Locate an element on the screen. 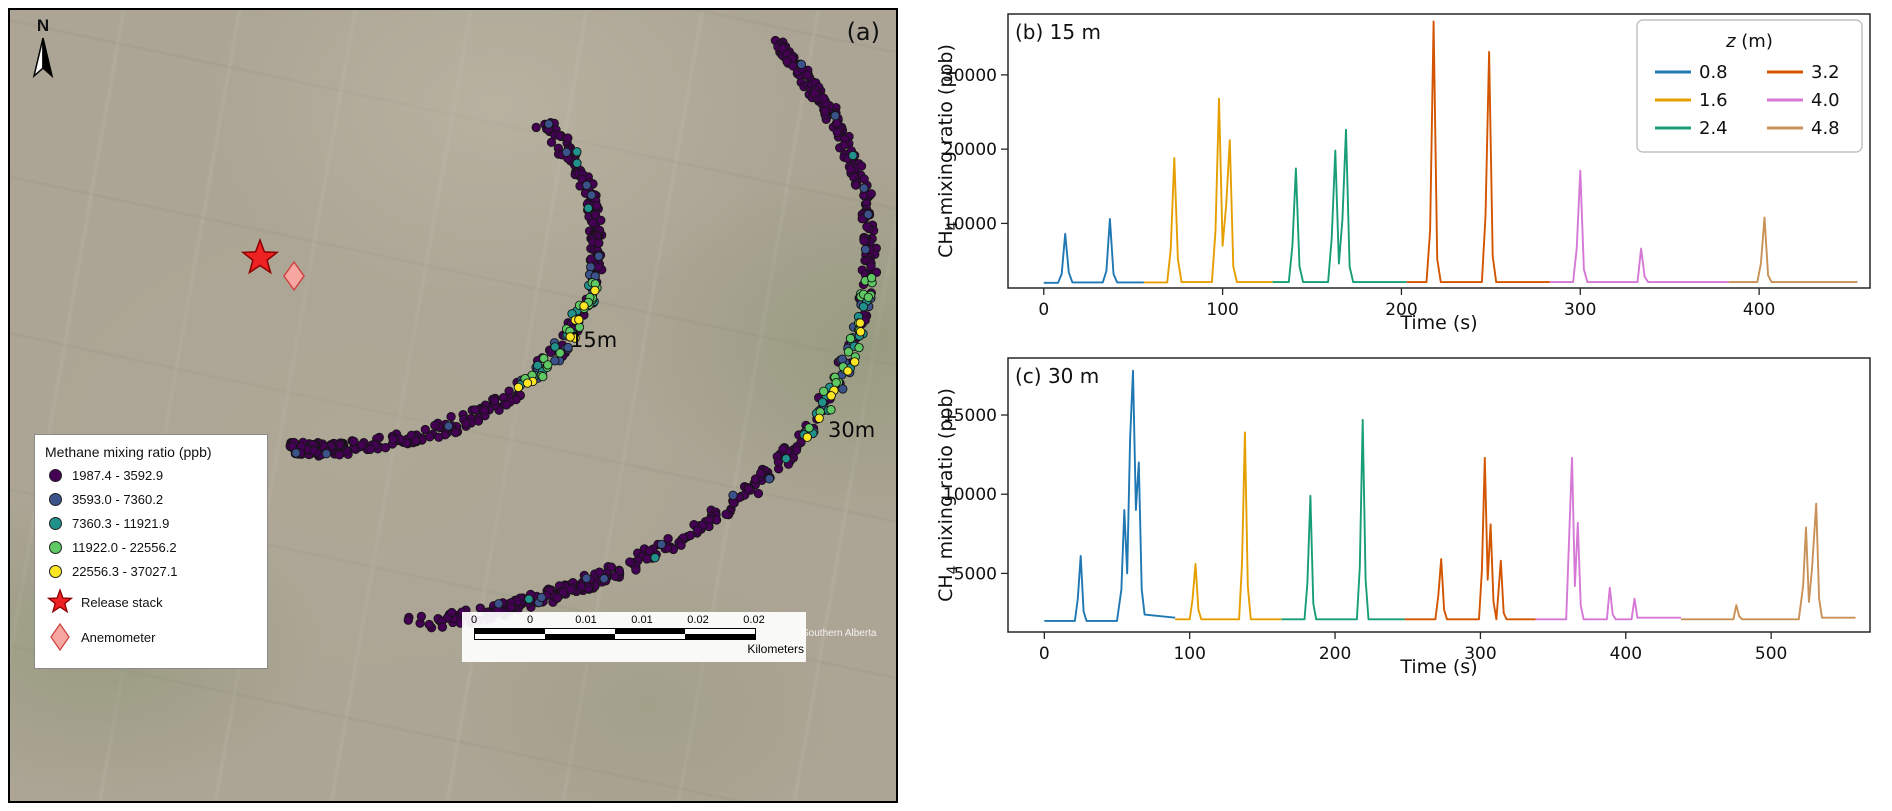 This screenshot has width=1892, height=811. legend-class-label: 7360.3 - 11921.9 is located at coordinates (121, 523).